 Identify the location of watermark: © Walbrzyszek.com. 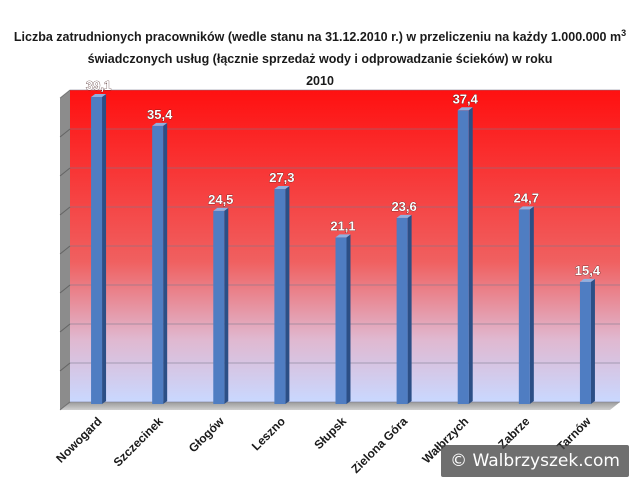
(535, 461).